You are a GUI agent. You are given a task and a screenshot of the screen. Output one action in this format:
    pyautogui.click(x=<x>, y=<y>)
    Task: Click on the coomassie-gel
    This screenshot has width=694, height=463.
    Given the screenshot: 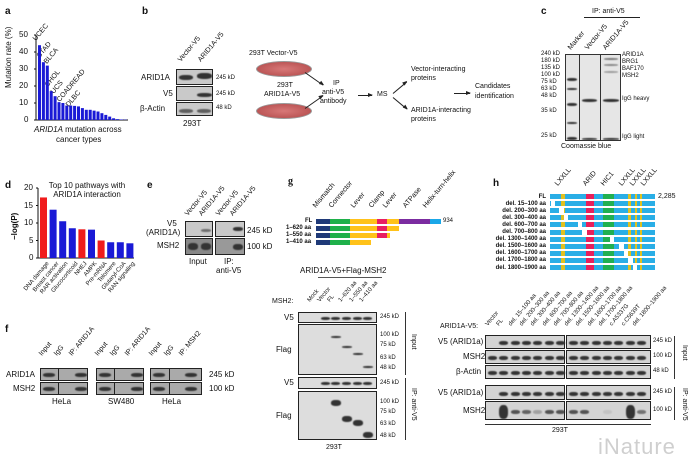 What is the action you would take?
    pyautogui.click(x=593, y=97)
    